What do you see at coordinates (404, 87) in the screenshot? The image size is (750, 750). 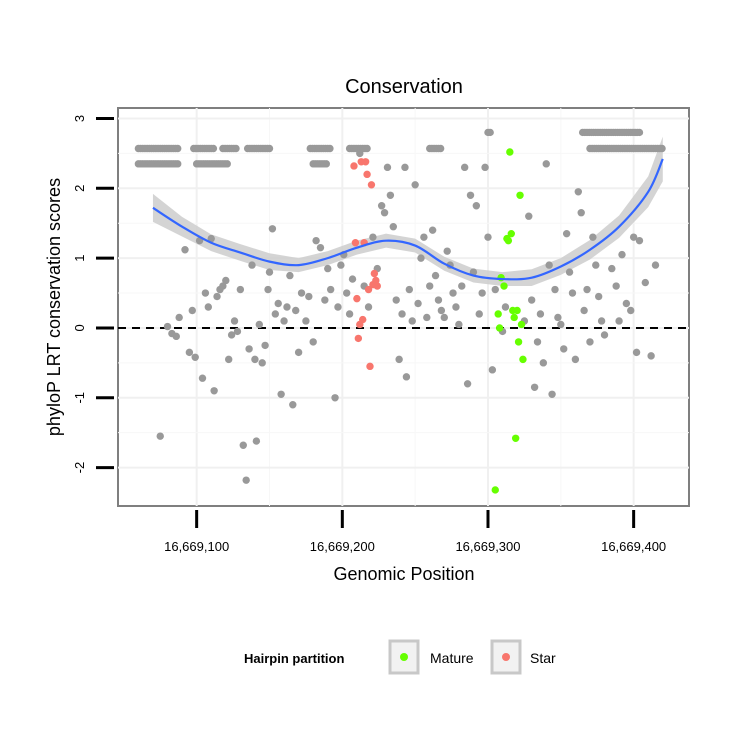 I see `chart-title: Conservation` at bounding box center [404, 87].